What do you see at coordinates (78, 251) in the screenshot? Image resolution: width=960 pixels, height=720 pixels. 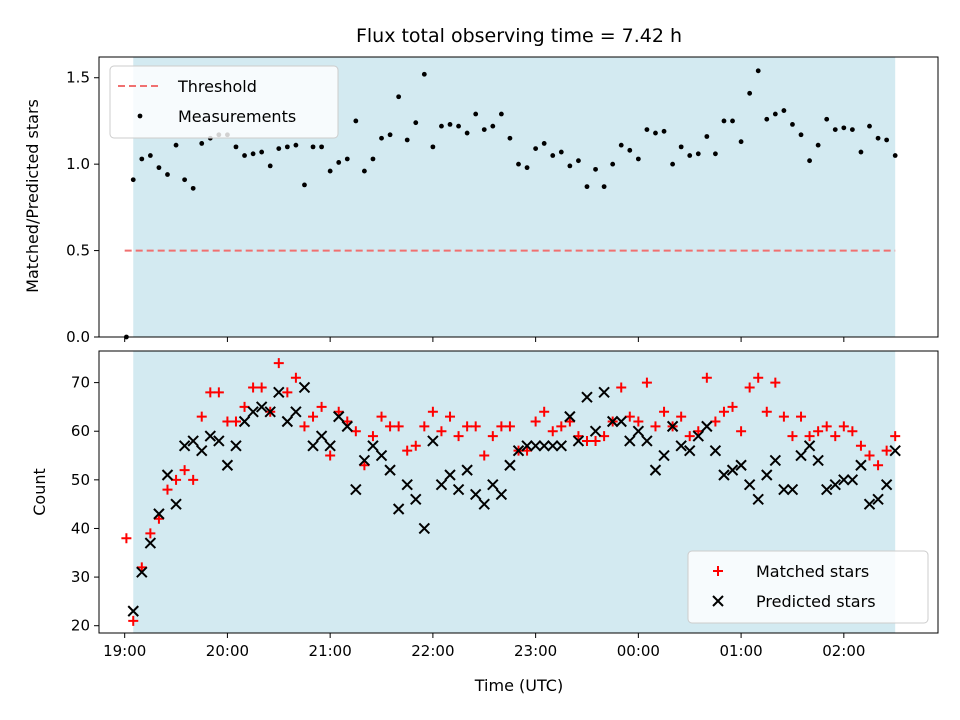 I see `y-tick-label: 0.5` at bounding box center [78, 251].